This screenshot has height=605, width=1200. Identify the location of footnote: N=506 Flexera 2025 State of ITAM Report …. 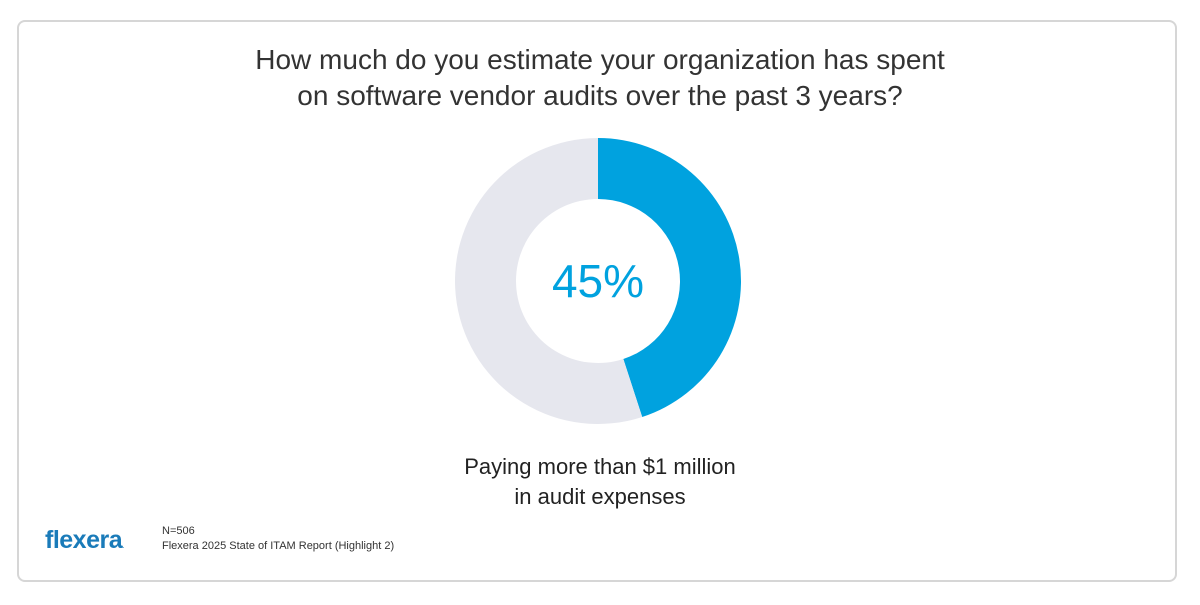
(278, 539).